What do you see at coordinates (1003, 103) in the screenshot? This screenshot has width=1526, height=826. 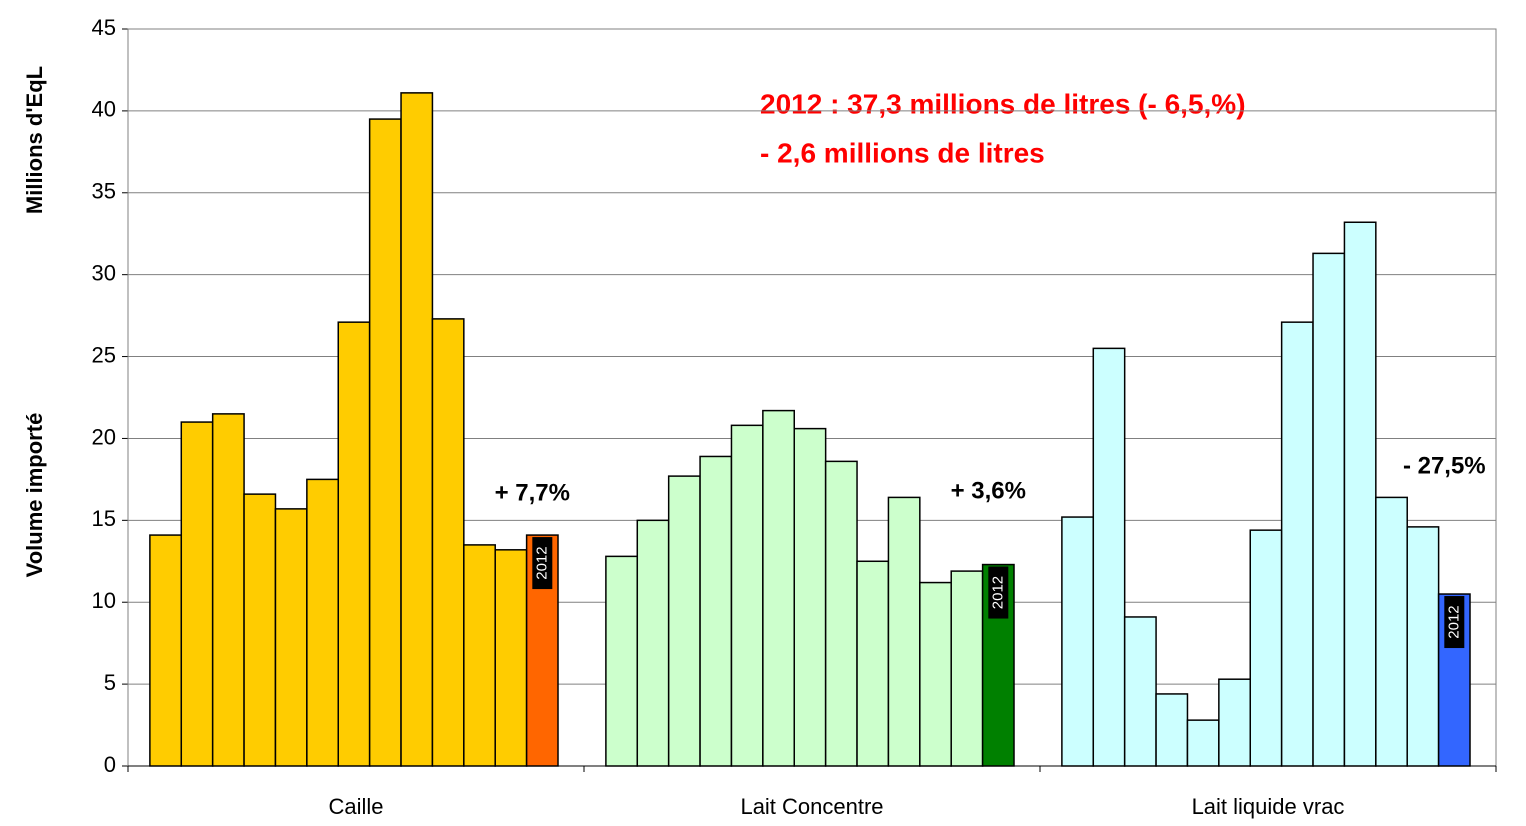 I see `note: 2012 : 37,3 millions de litres (- 6,5,%)` at bounding box center [1003, 103].